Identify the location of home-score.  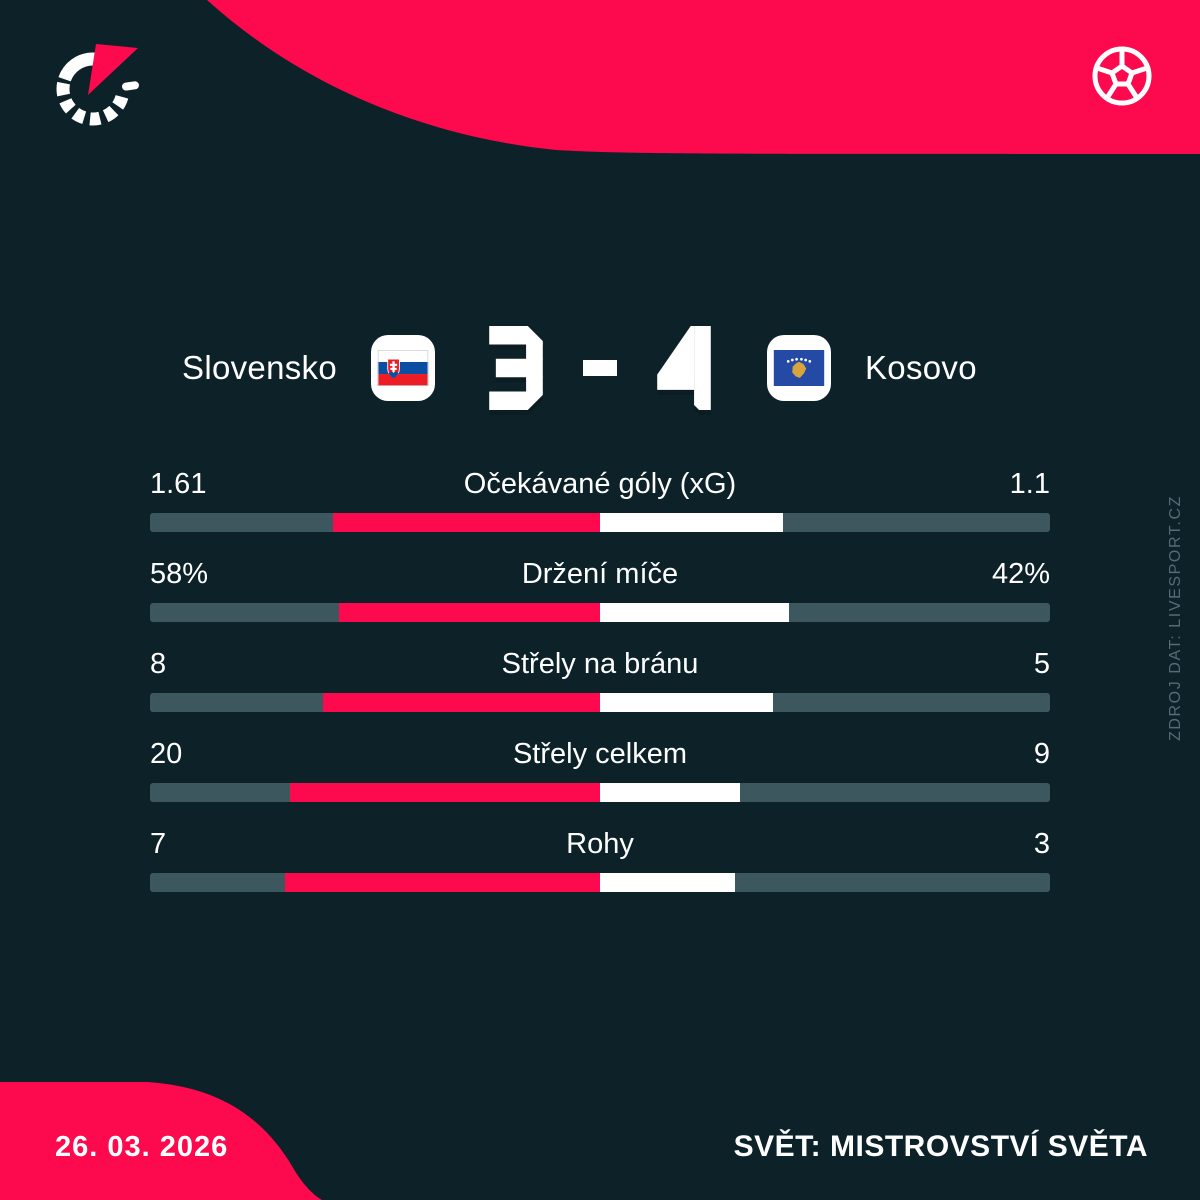
(516, 368).